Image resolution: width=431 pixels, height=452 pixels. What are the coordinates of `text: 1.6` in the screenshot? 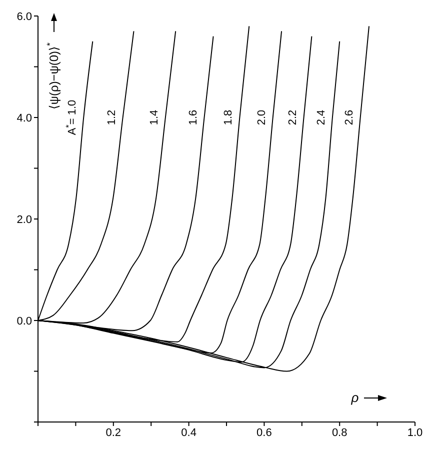 It's located at (193, 118).